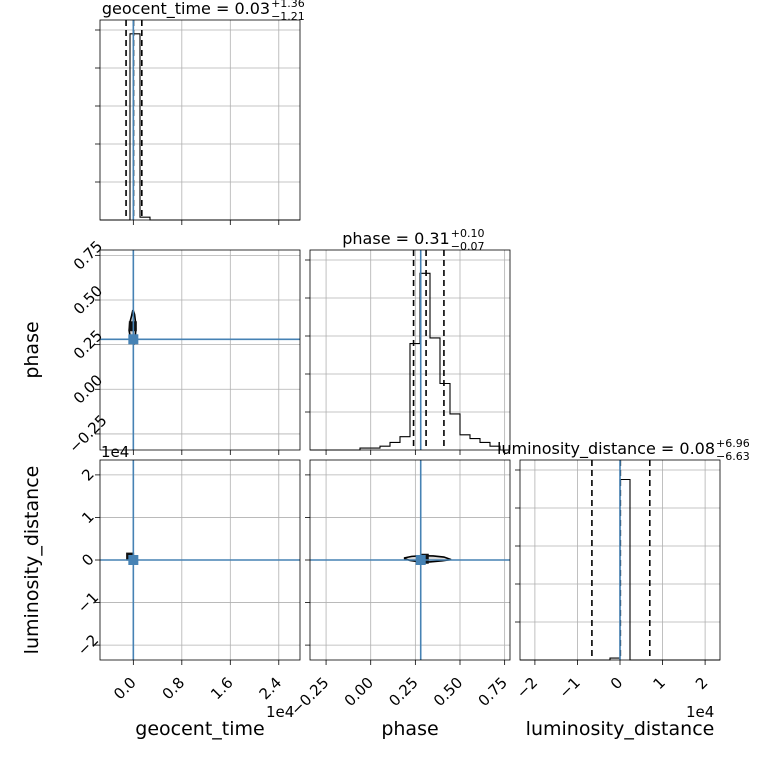 The image size is (760, 760). What do you see at coordinates (115, 452) in the screenshot?
I see `y-offset-luminosity-distance: 1e4` at bounding box center [115, 452].